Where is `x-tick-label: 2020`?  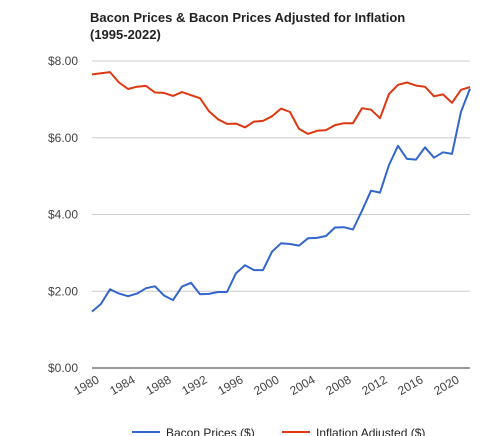
x-tick-label: 2020 is located at coordinates (446, 385).